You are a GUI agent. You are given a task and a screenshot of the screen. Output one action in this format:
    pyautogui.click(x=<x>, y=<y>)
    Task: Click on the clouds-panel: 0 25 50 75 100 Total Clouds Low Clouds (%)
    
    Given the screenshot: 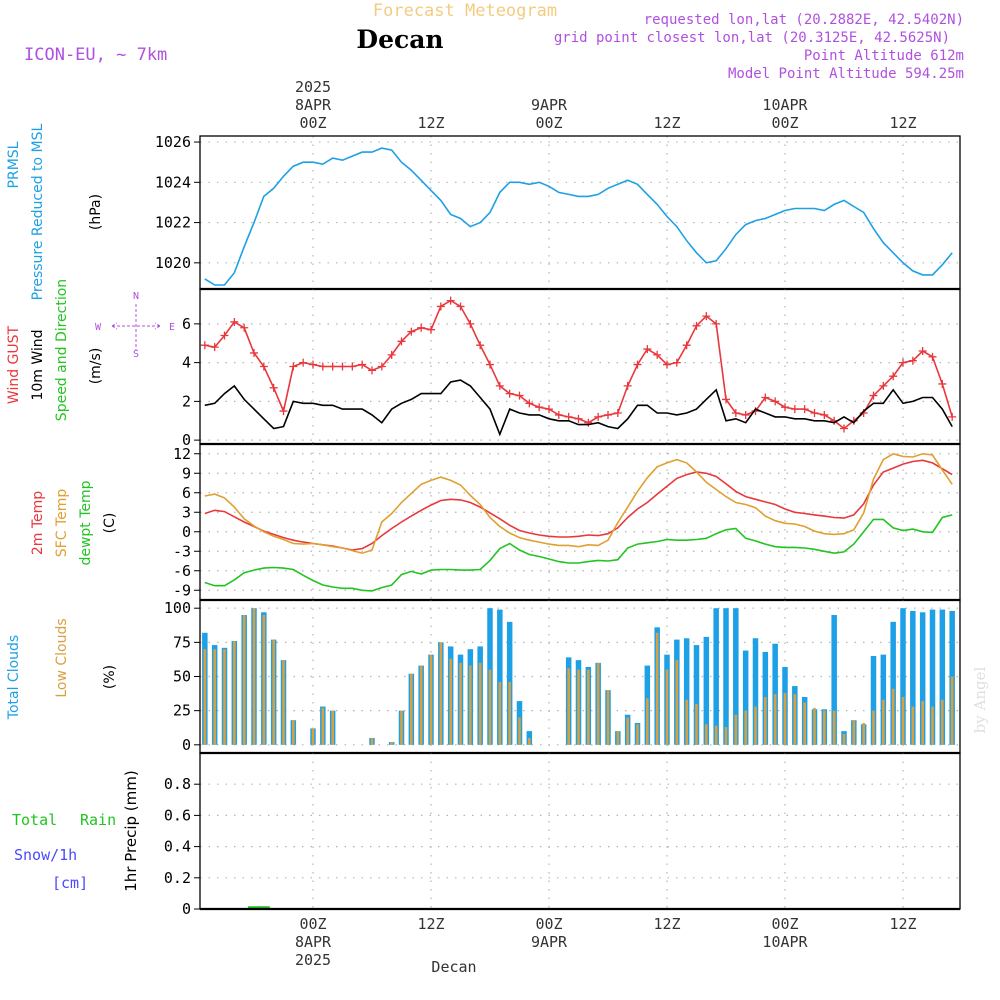 What is the action you would take?
    pyautogui.click(x=483, y=677)
    